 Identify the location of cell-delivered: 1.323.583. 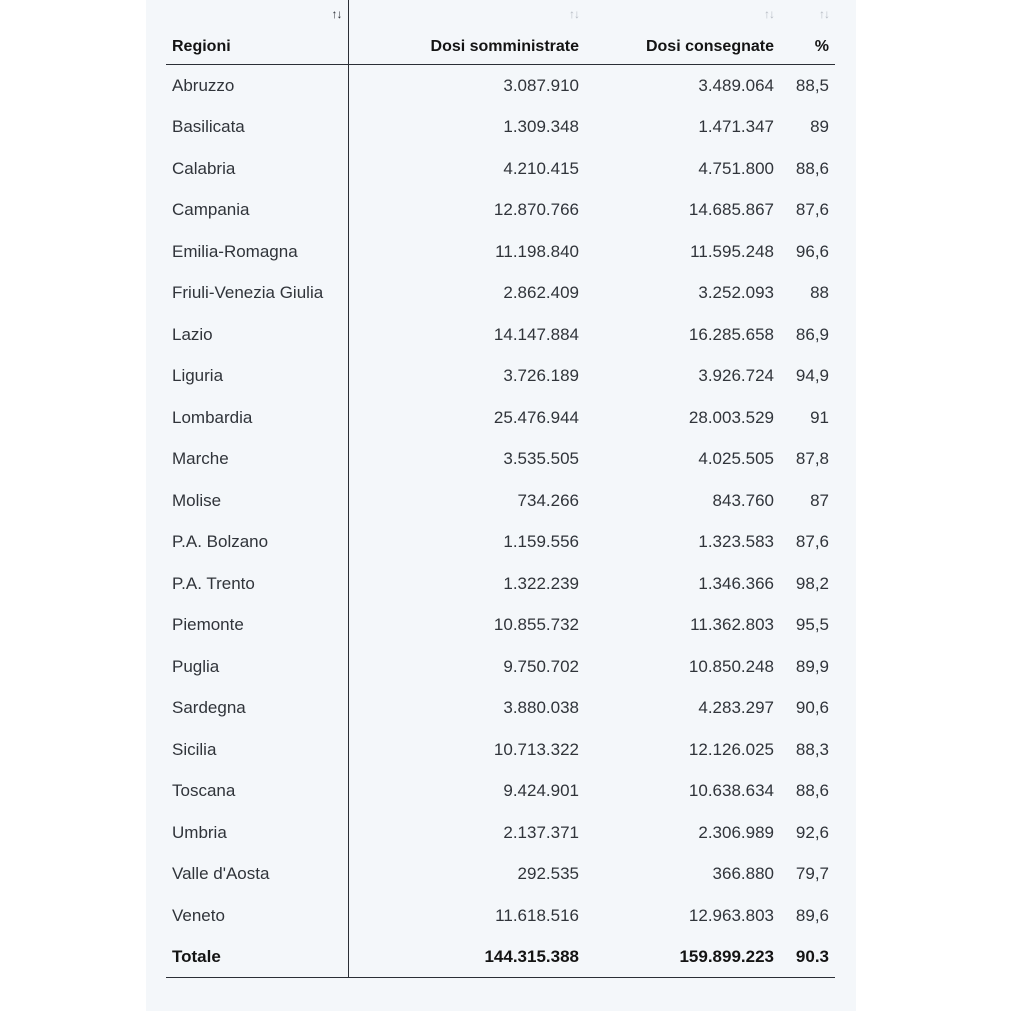
(736, 542).